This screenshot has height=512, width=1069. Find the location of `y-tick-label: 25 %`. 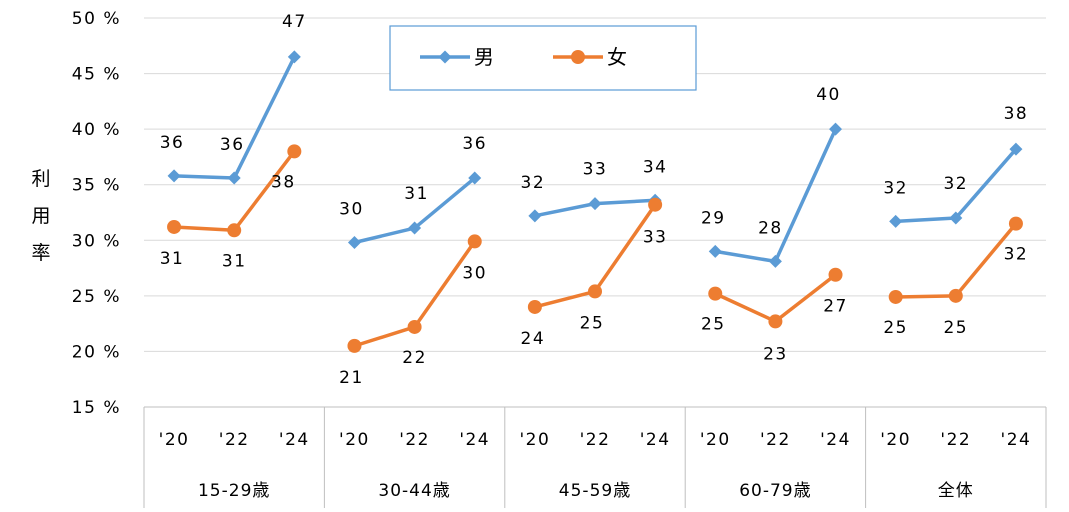

y-tick-label: 25 % is located at coordinates (96, 297).